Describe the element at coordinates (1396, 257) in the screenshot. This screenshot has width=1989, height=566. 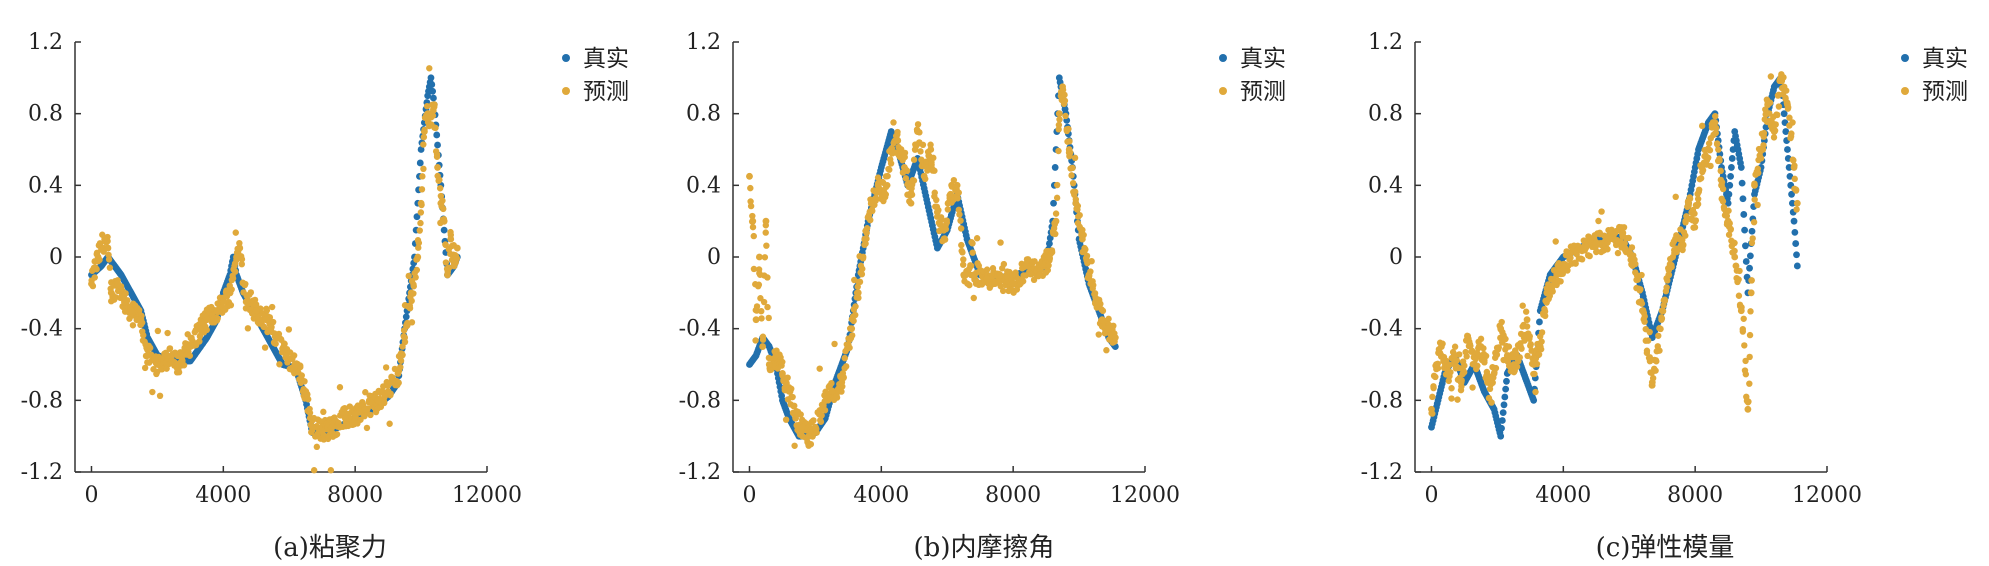
I see `y-tick-label: 0` at that location.